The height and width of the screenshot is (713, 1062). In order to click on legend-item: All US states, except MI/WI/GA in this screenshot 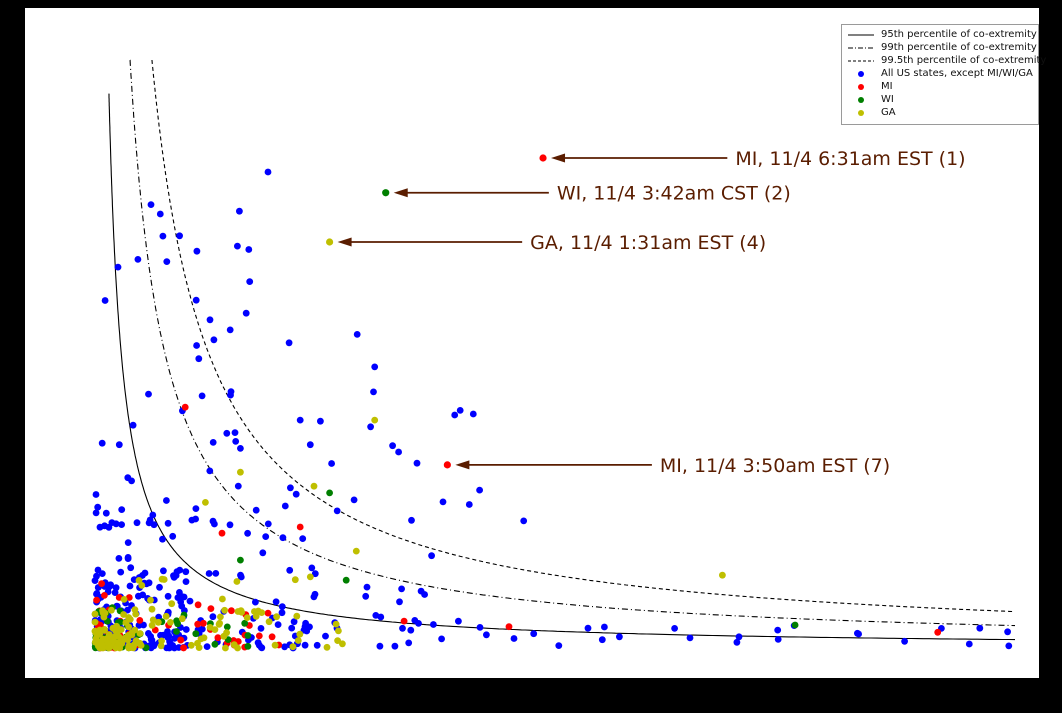, I will do `click(940, 73)`.